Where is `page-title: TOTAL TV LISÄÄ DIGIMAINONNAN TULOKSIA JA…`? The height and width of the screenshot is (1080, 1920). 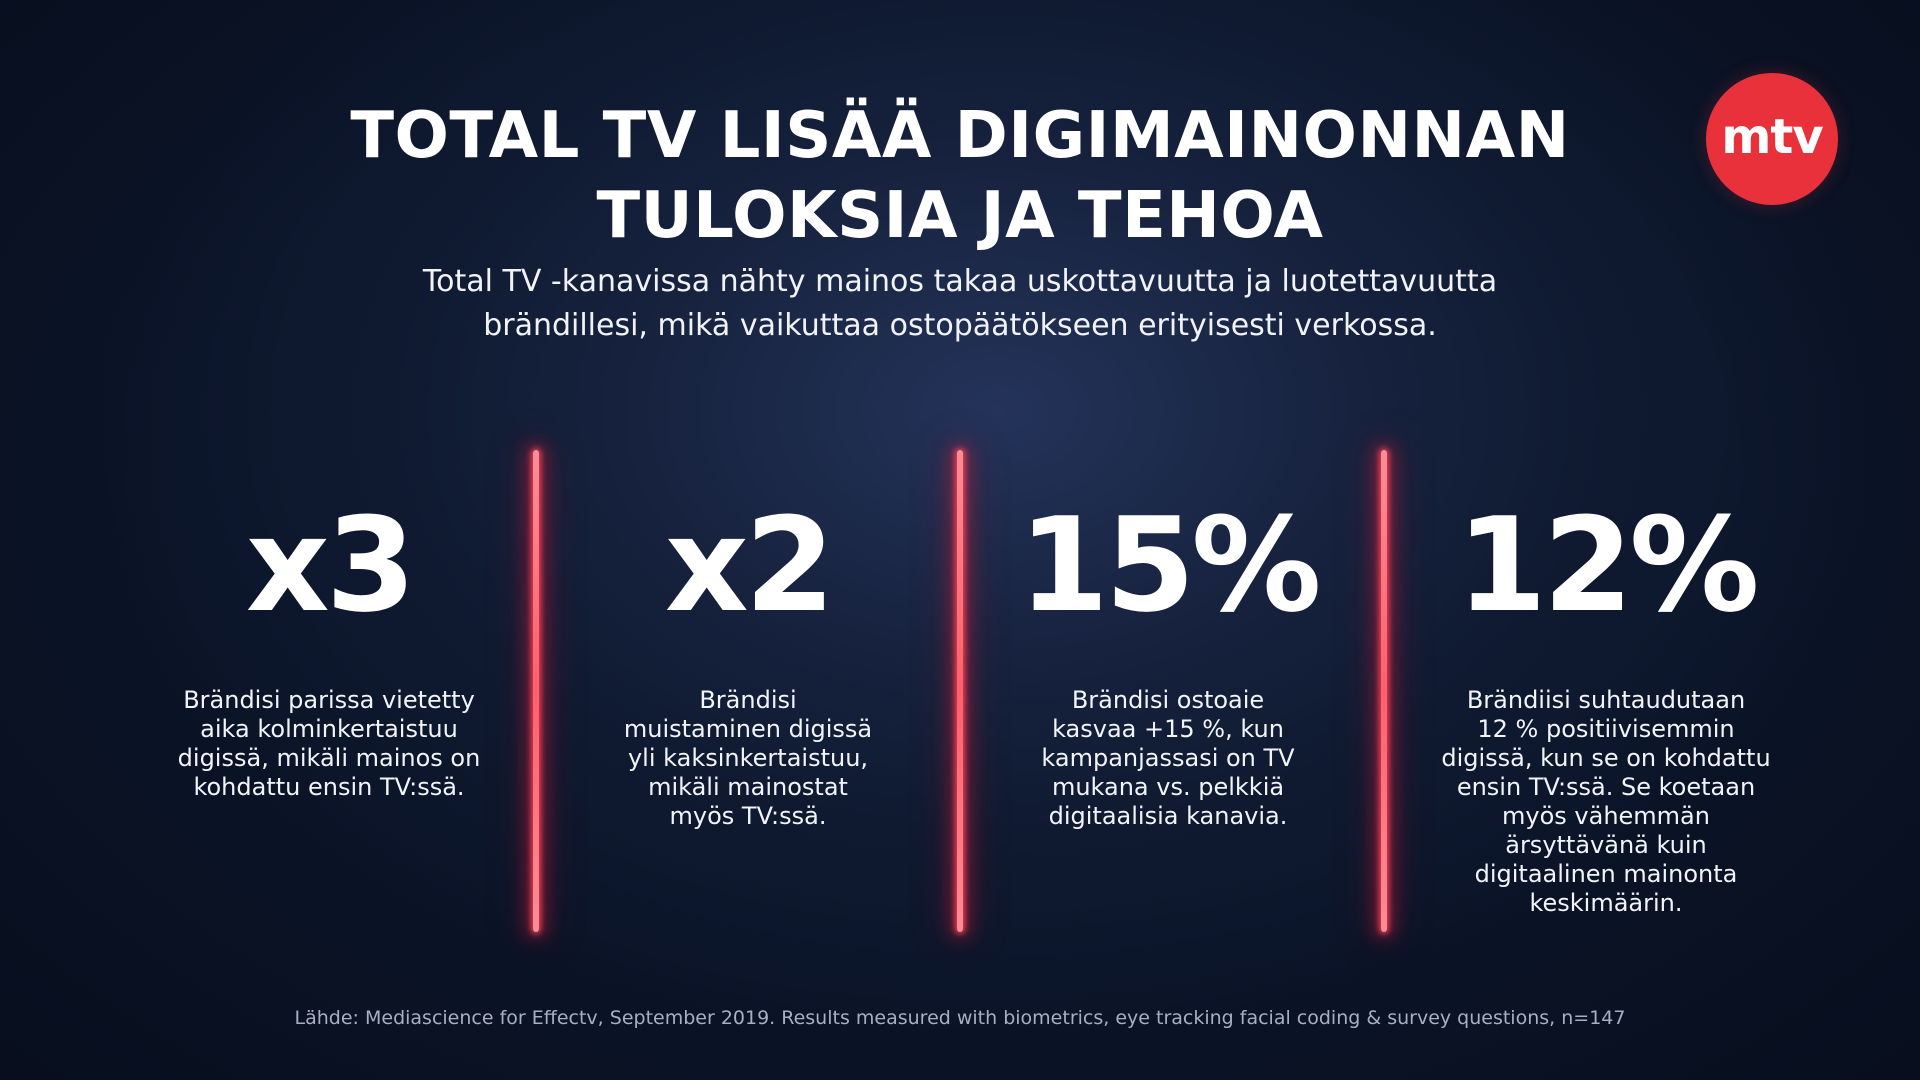
page-title: TOTAL TV LISÄÄ DIGIMAINONNAN TULOKSIA JA… is located at coordinates (960, 176).